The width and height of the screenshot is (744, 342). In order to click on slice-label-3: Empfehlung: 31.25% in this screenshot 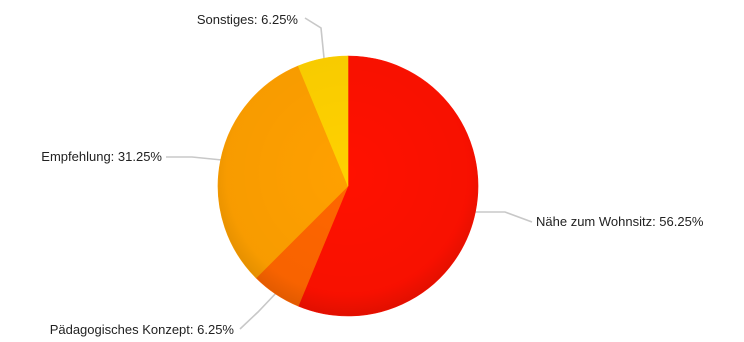, I will do `click(101, 156)`.